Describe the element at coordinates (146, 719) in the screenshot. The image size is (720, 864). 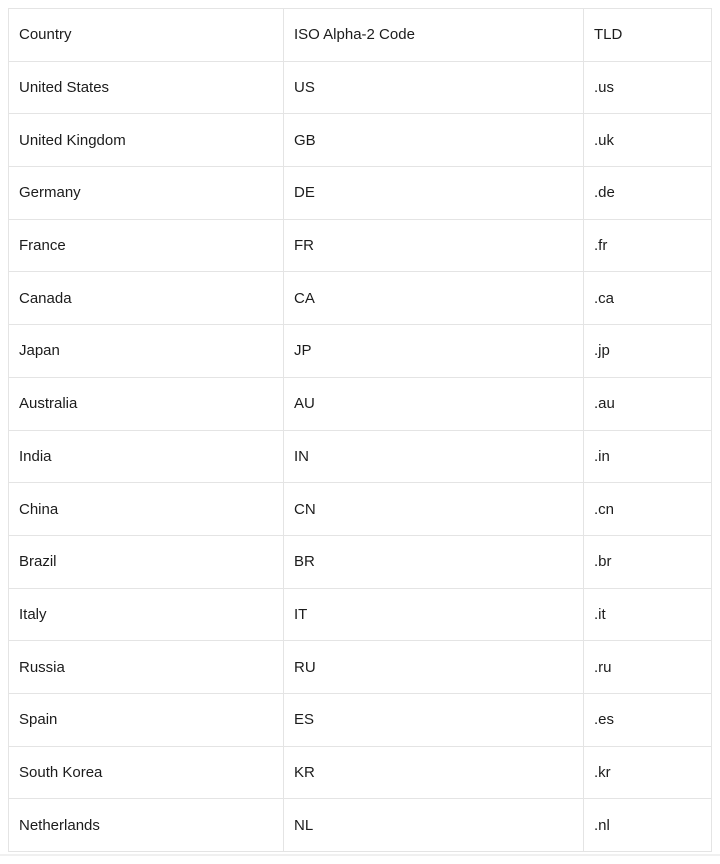
I see `cell-country: Spain` at that location.